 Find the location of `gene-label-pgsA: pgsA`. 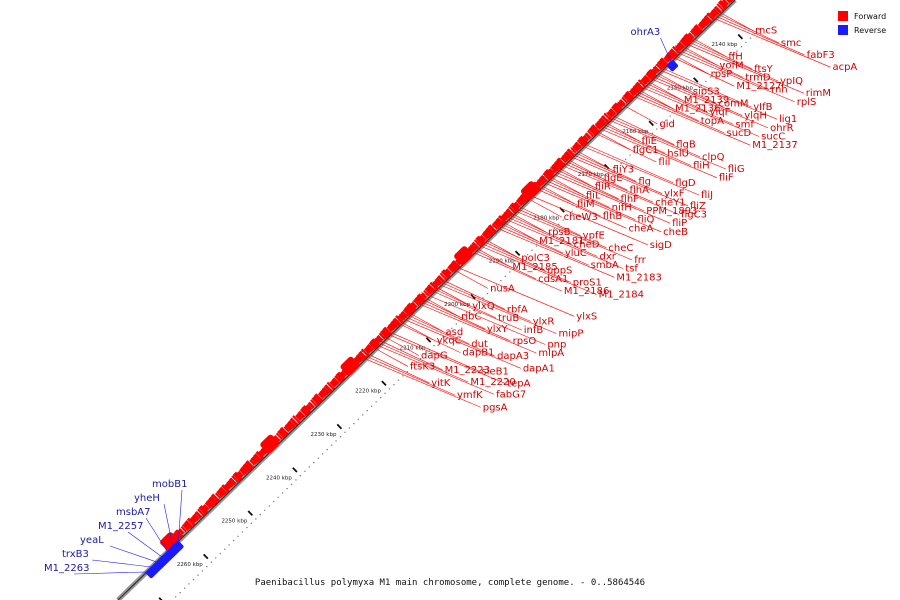

gene-label-pgsA: pgsA is located at coordinates (495, 407).